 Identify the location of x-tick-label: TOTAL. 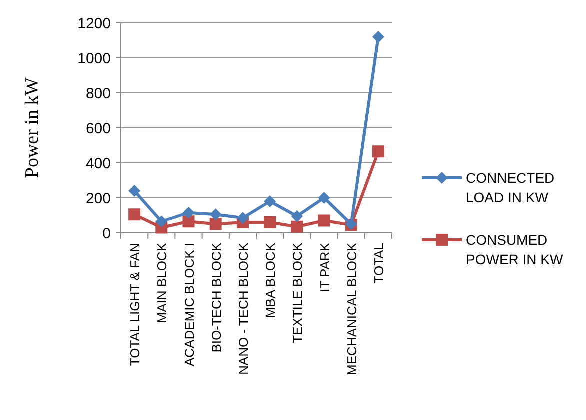
(378, 263).